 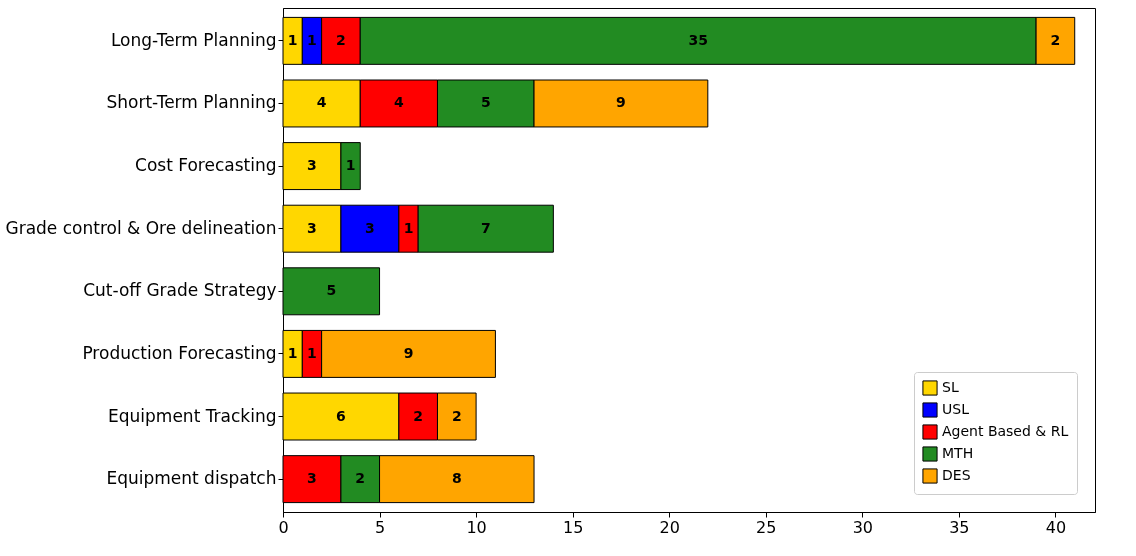 I want to click on legend-label: MTH, so click(x=958, y=453).